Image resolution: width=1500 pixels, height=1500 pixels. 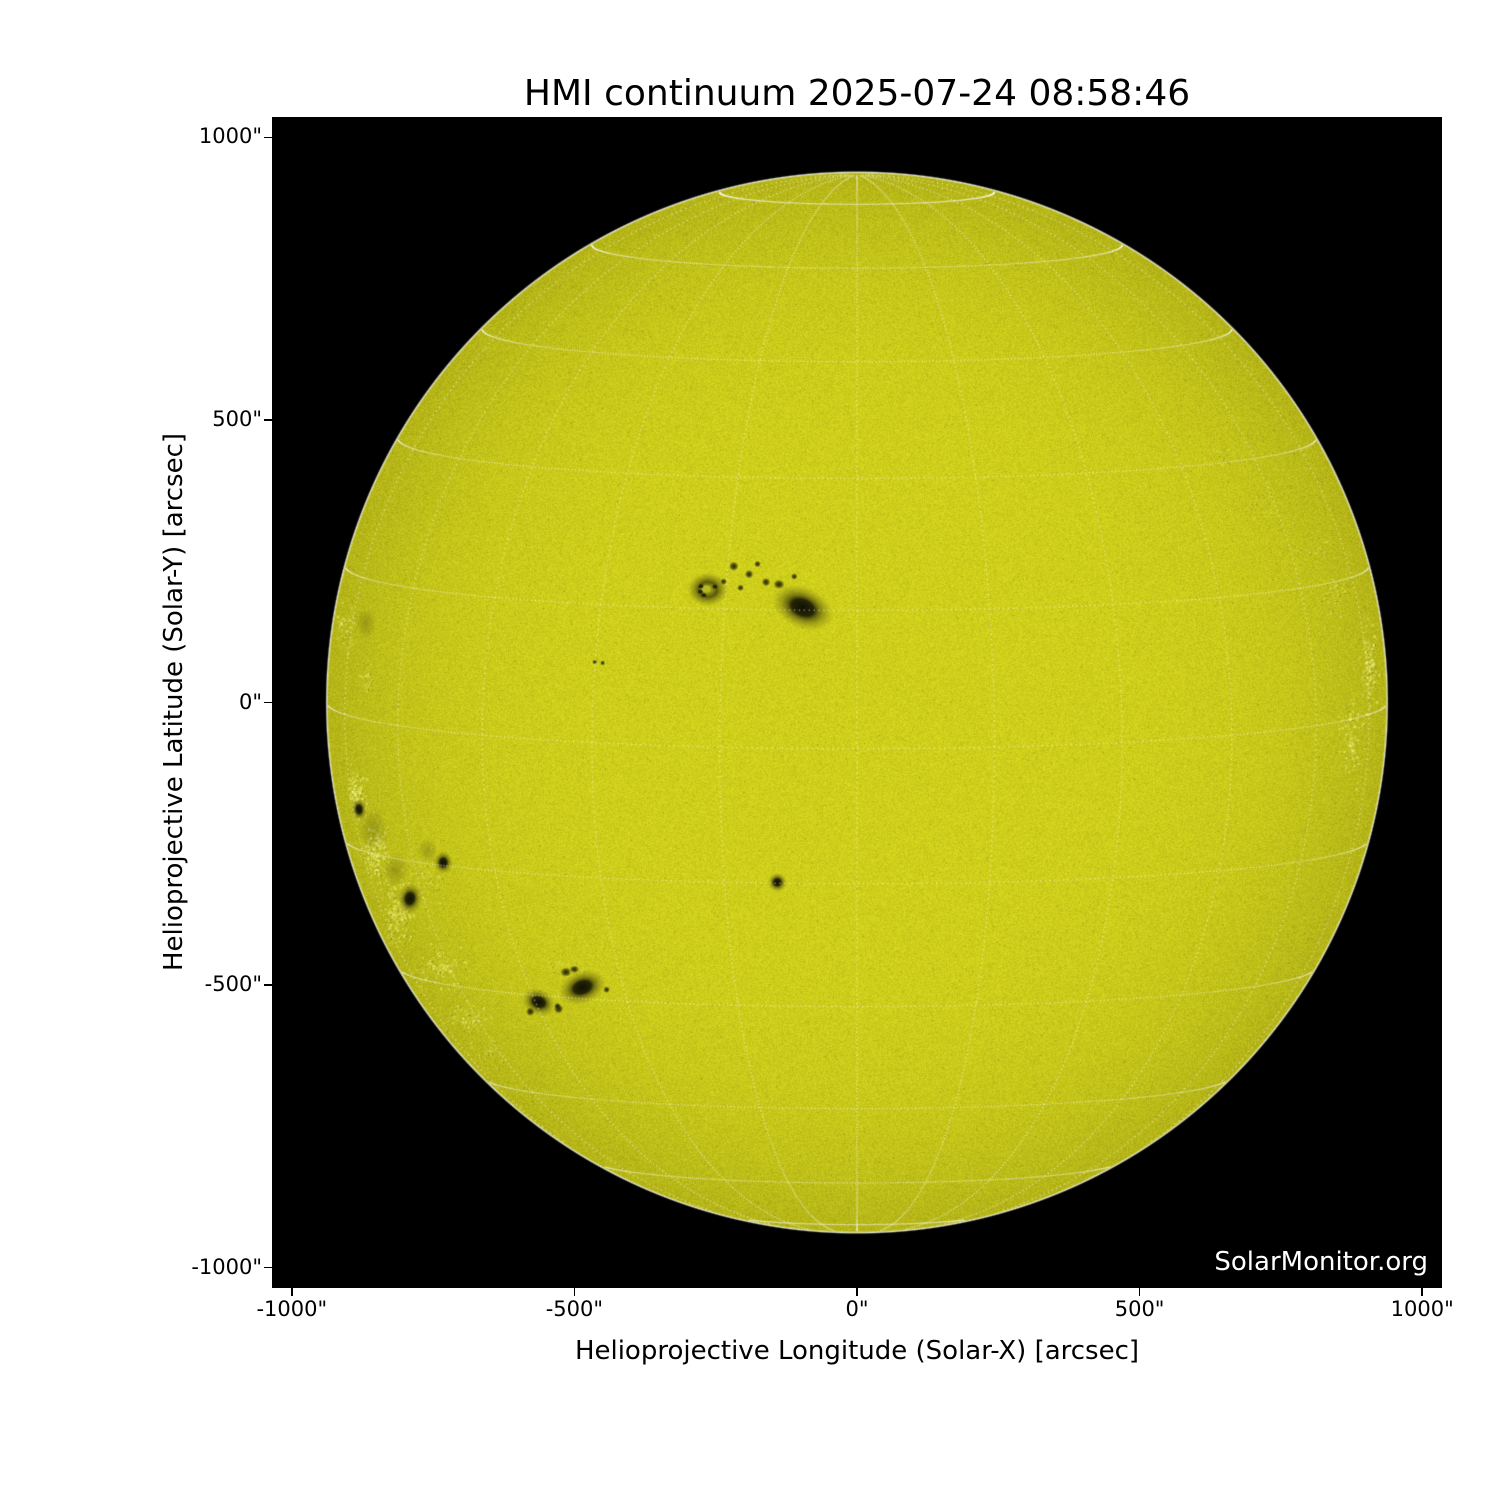 I want to click on y-tick-label: 1000", so click(x=230, y=136).